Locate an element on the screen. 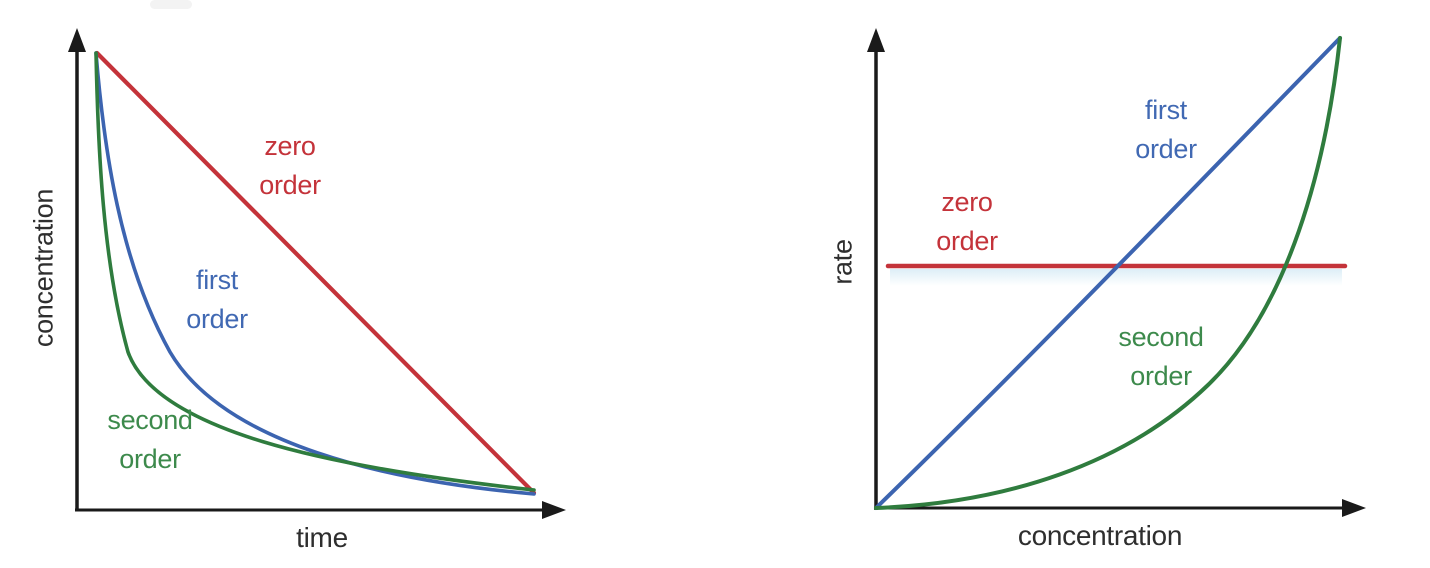 This screenshot has height=568, width=1430. right-zero-order-shadow-band is located at coordinates (1116, 277).